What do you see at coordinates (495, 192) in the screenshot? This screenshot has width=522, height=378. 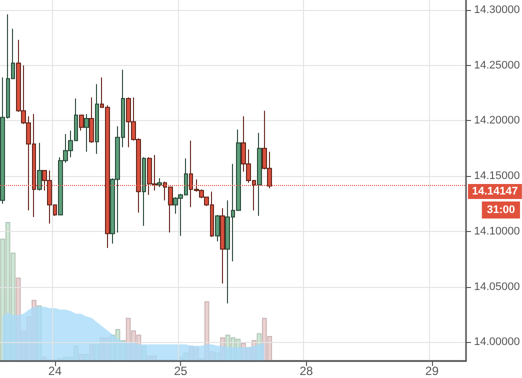 I see `ref-line-label: 14.14147` at bounding box center [495, 192].